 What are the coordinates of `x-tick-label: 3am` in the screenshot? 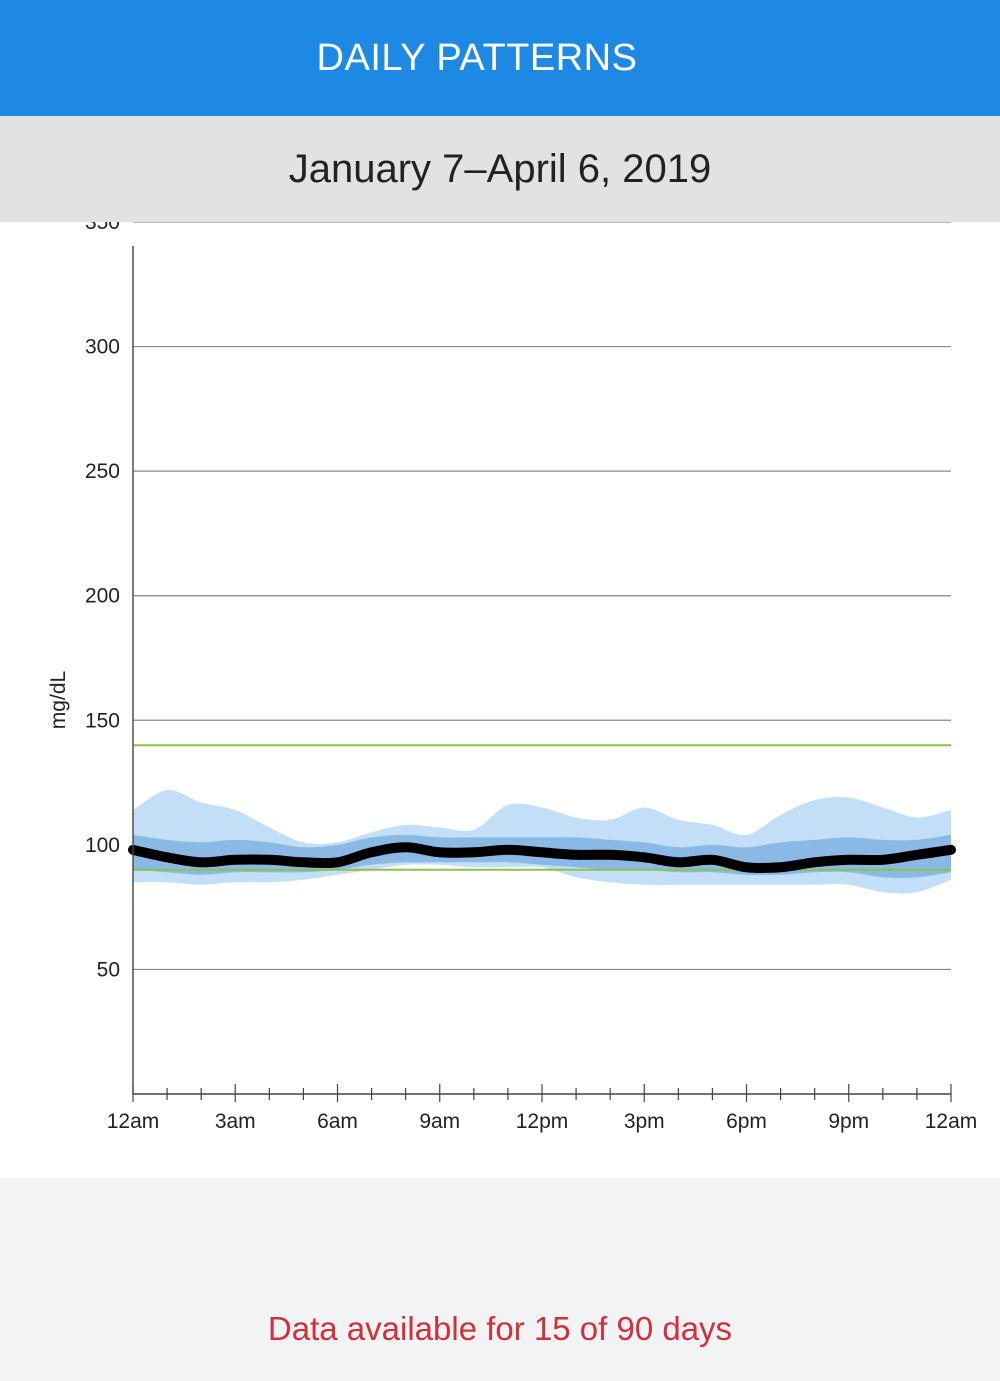 It's located at (235, 1121).